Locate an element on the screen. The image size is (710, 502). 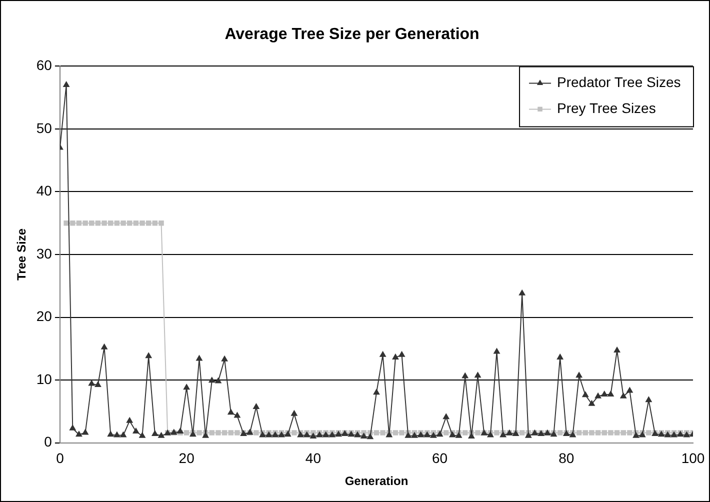
x-tick-label: 80 is located at coordinates (566, 458).